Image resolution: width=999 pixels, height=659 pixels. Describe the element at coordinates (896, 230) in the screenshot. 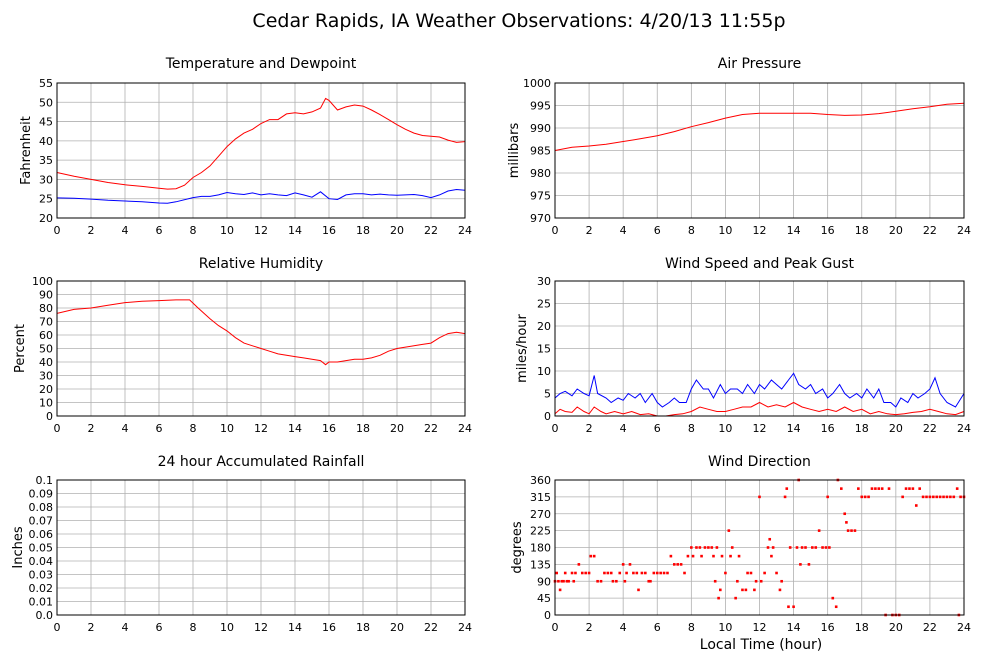

I see `pressure-x-tick-label: 20` at that location.